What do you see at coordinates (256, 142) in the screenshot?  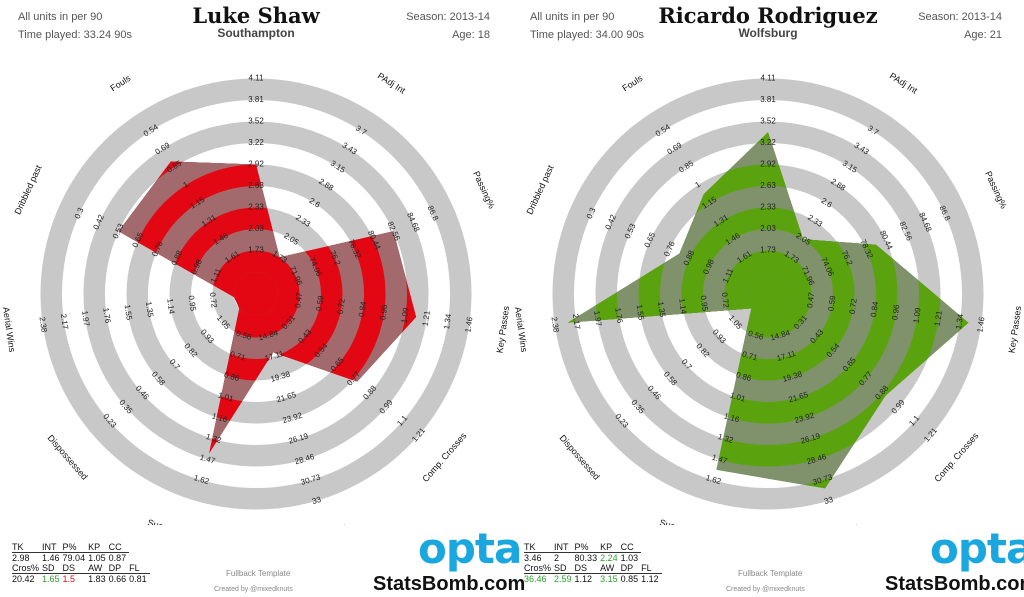 I see `tick-label: 3.22` at bounding box center [256, 142].